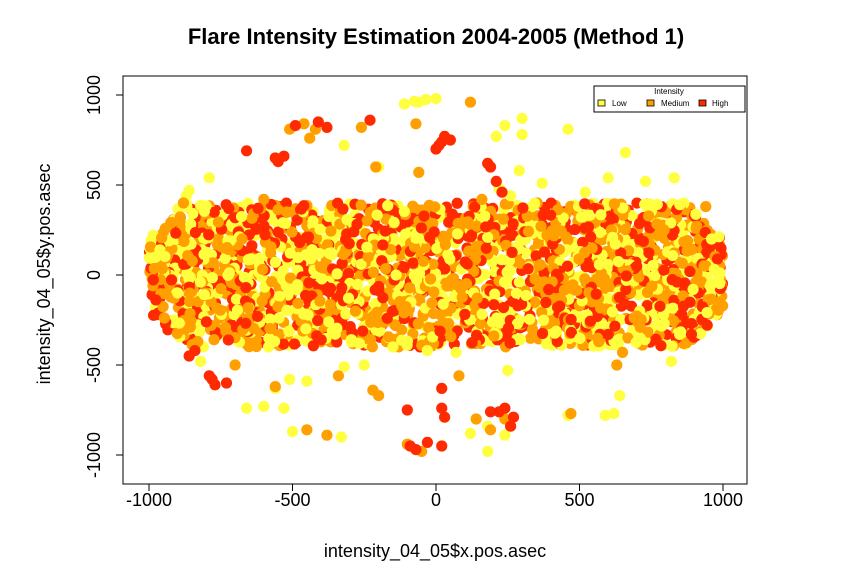  What do you see at coordinates (650, 103) in the screenshot?
I see `legend-swatch-medium` at bounding box center [650, 103].